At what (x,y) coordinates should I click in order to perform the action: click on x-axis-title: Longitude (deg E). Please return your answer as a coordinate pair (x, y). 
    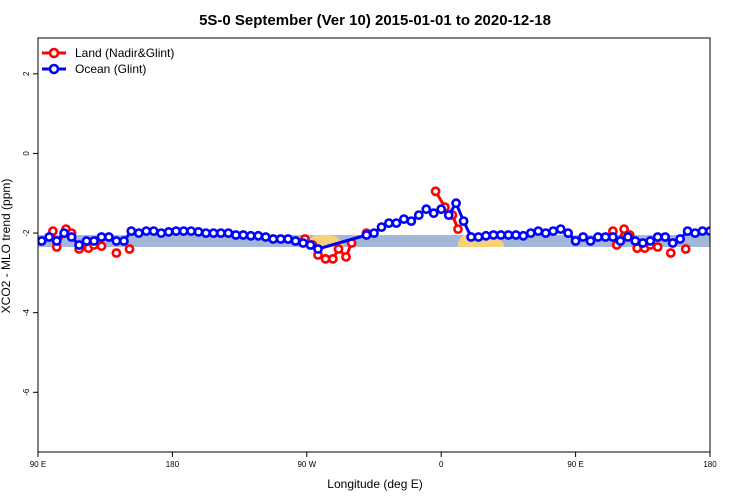
    Looking at the image, I should click on (374, 484).